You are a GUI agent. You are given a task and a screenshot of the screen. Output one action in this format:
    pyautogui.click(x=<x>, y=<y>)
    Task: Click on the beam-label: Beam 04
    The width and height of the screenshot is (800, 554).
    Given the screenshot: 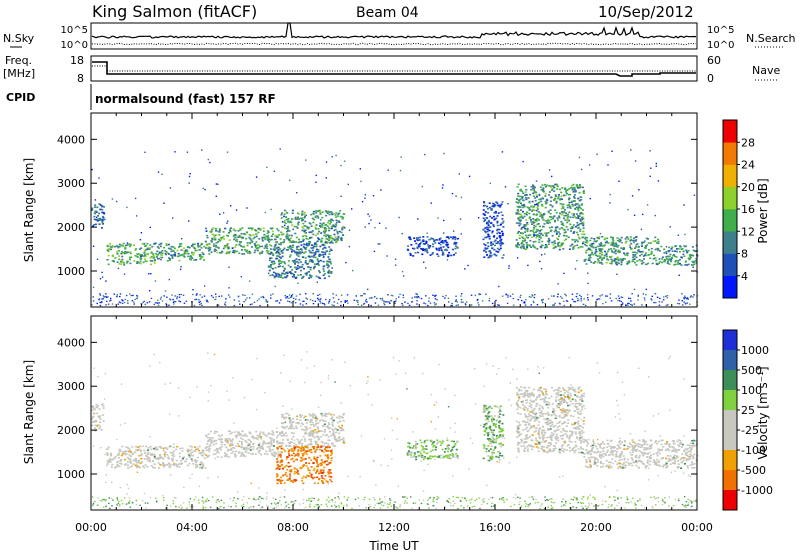 What is the action you would take?
    pyautogui.click(x=387, y=13)
    